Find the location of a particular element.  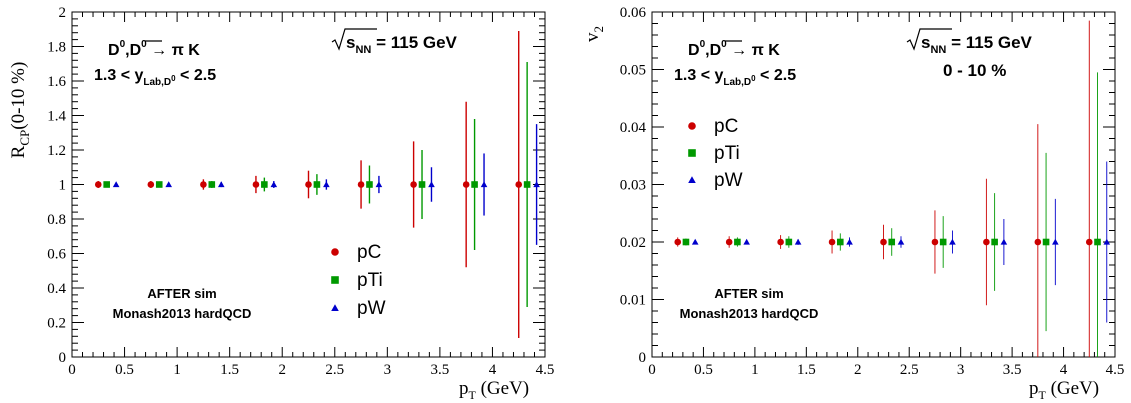

x-tick-label: 0.5 is located at coordinates (124, 370).